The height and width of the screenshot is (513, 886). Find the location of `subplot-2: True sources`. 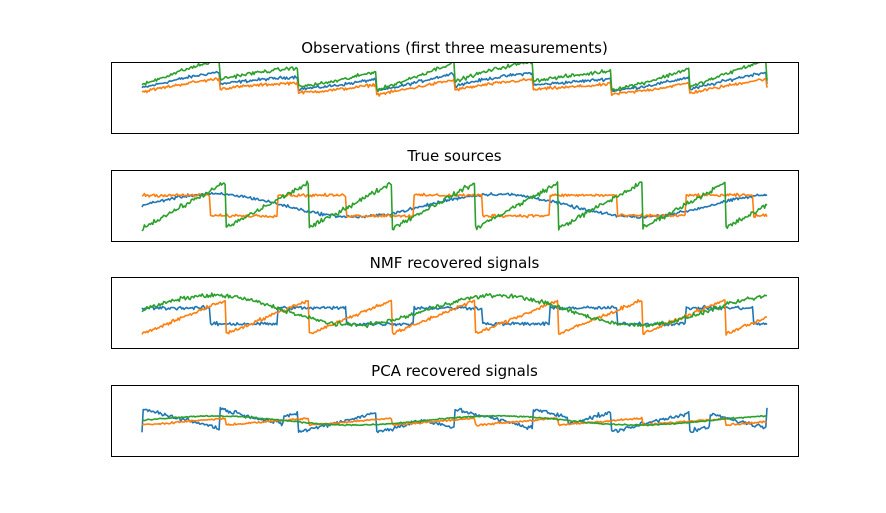

subplot-2: True sources is located at coordinates (455, 194).